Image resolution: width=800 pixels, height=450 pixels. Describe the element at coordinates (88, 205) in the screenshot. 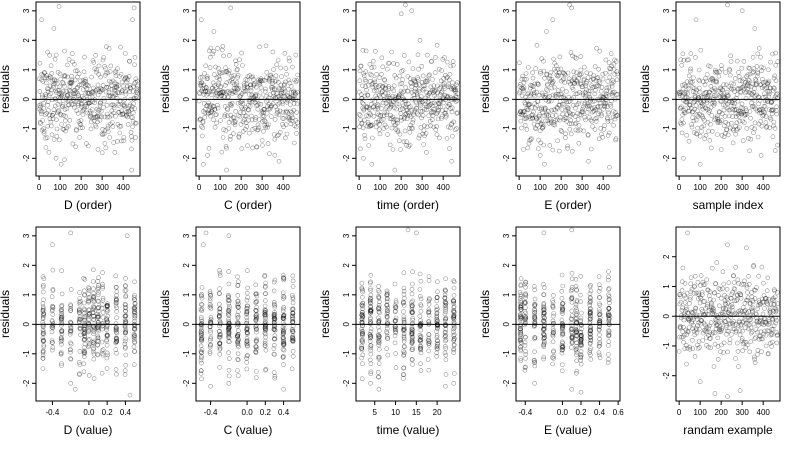

I see `x-axis-label: D (order)` at that location.